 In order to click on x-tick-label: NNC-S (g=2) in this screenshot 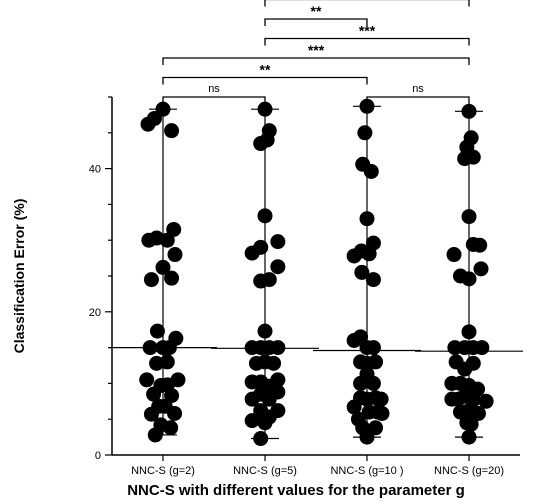, I will do `click(163, 471)`.